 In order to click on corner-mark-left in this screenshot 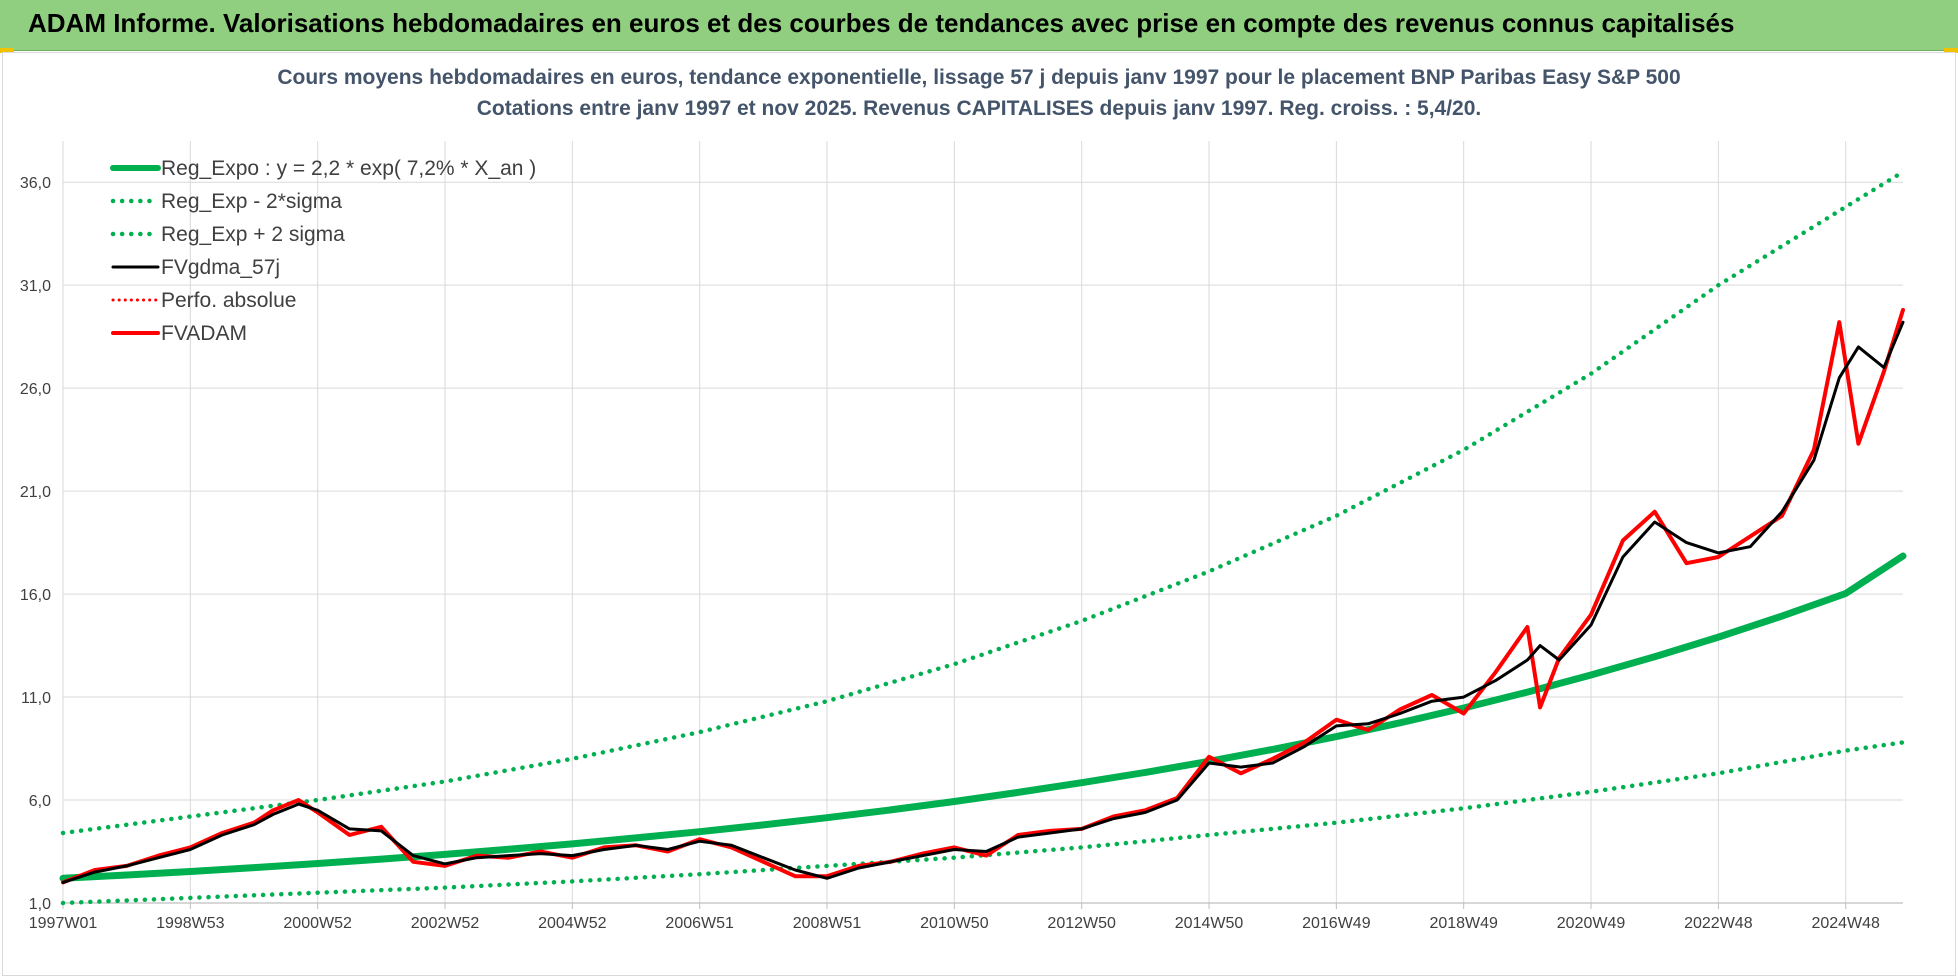, I will do `click(7, 50)`.